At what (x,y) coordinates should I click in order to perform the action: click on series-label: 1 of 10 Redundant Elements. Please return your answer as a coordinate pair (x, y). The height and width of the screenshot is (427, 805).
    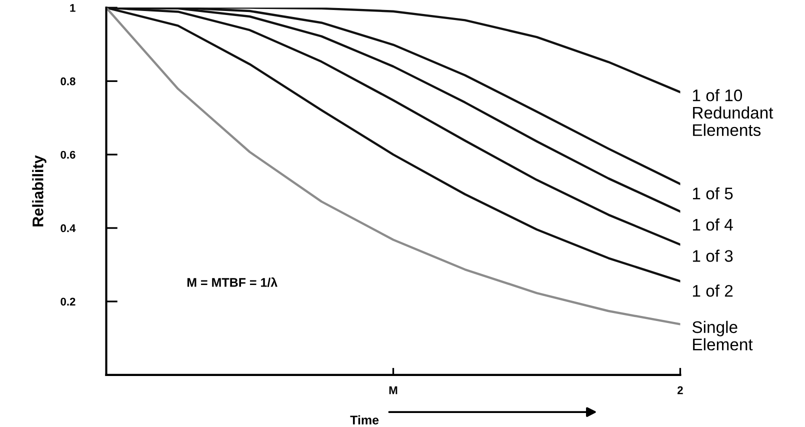
    Looking at the image, I should click on (733, 112).